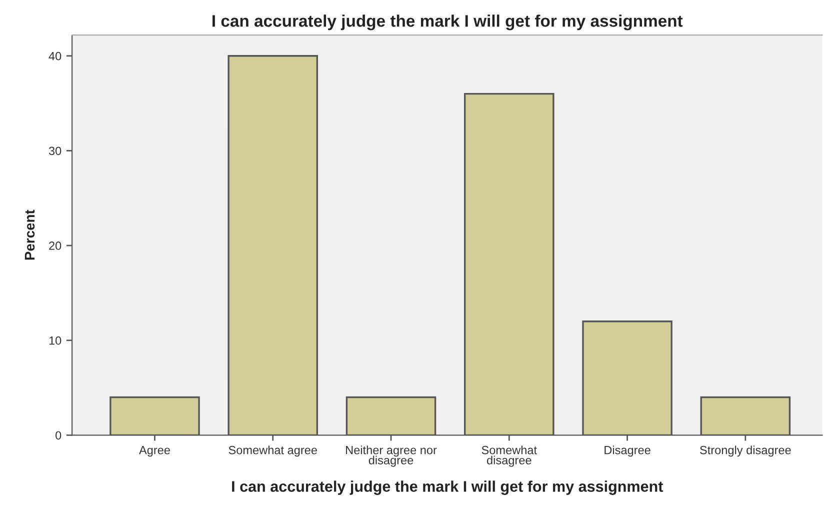 This screenshot has height=515, width=828. Describe the element at coordinates (55, 340) in the screenshot. I see `y-tick-label: 10` at that location.